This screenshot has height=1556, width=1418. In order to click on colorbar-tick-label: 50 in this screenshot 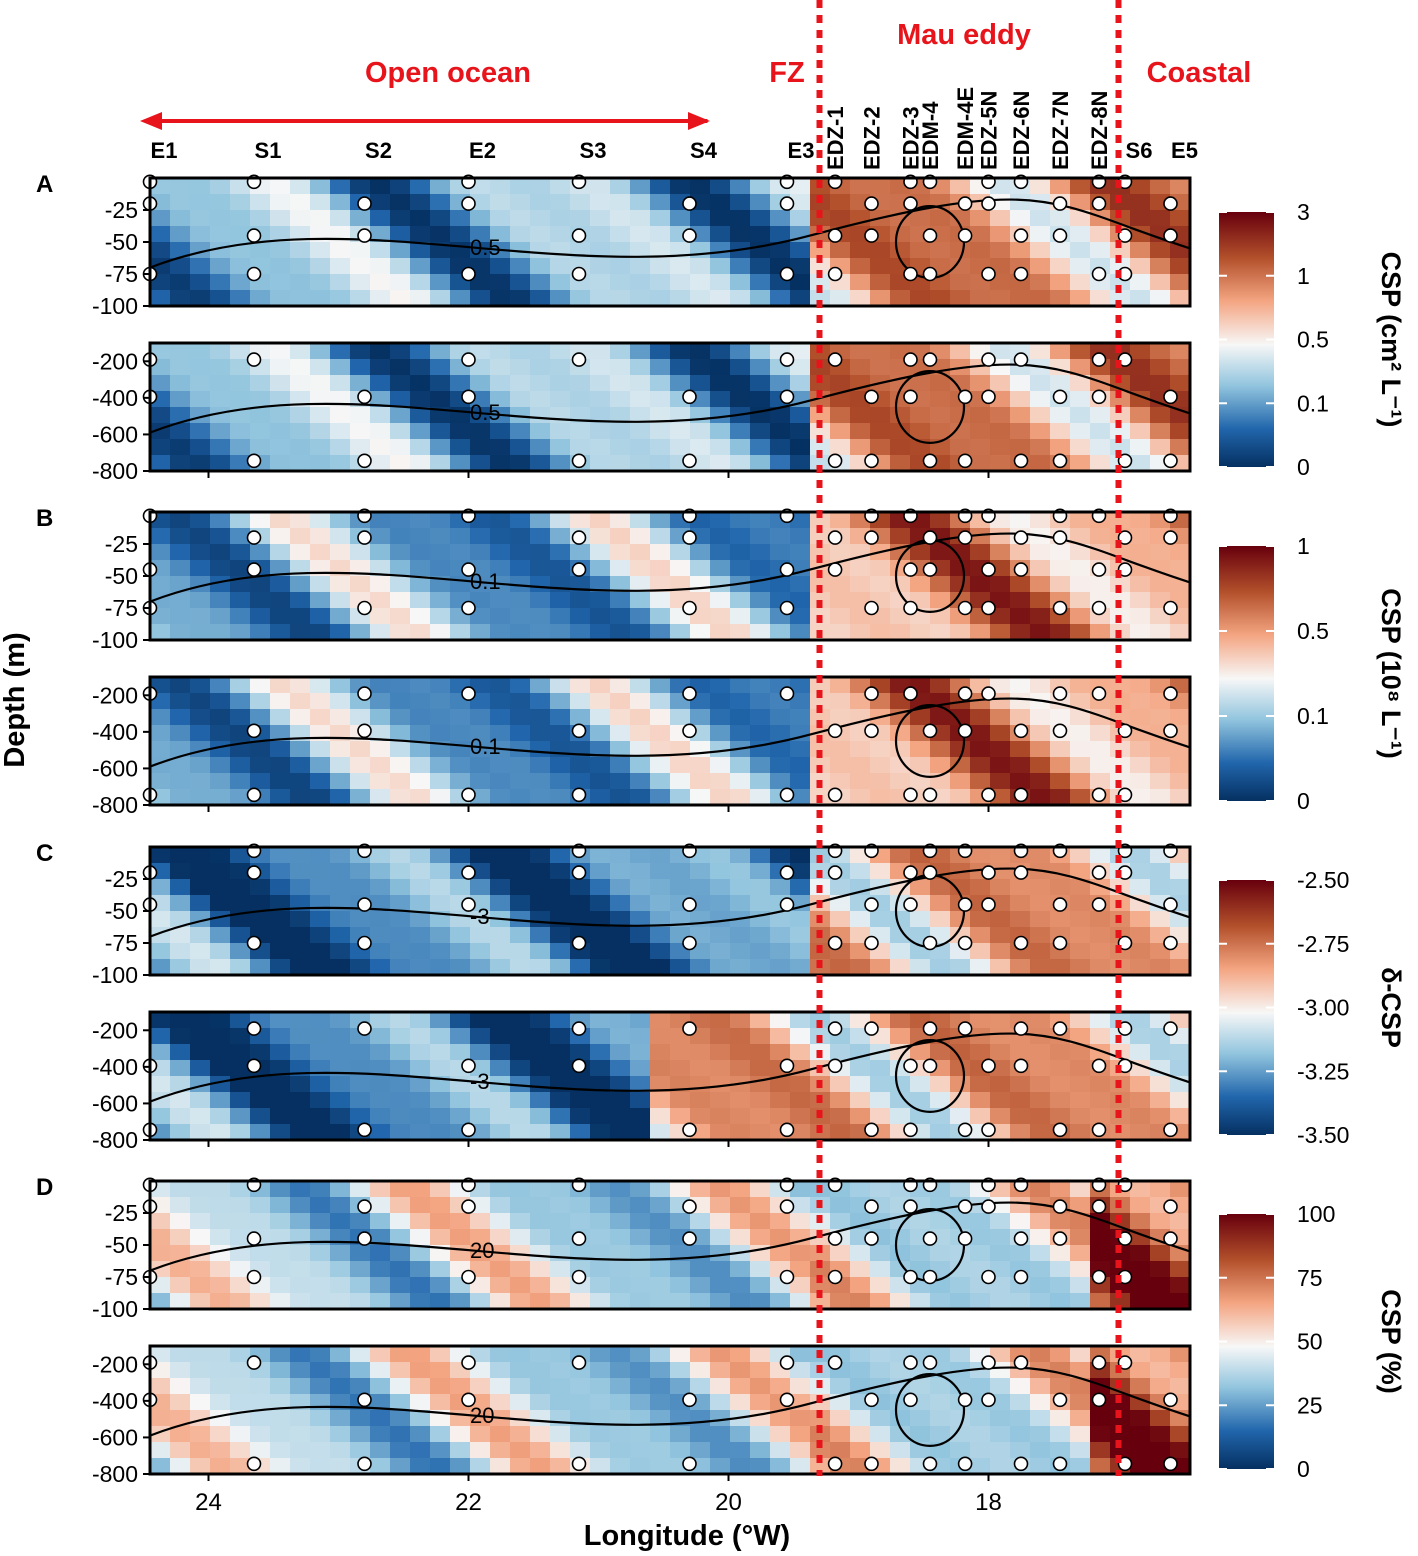, I will do `click(1310, 1342)`.